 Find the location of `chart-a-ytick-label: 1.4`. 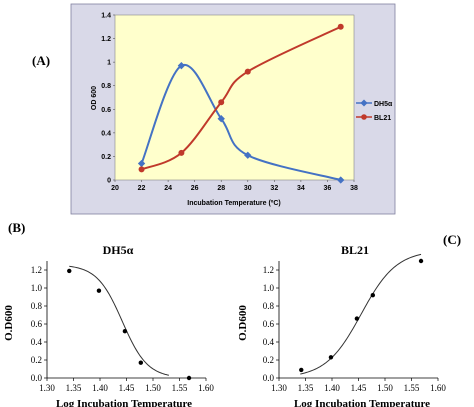

chart-a-ytick-label: 1.4 is located at coordinates (106, 16).